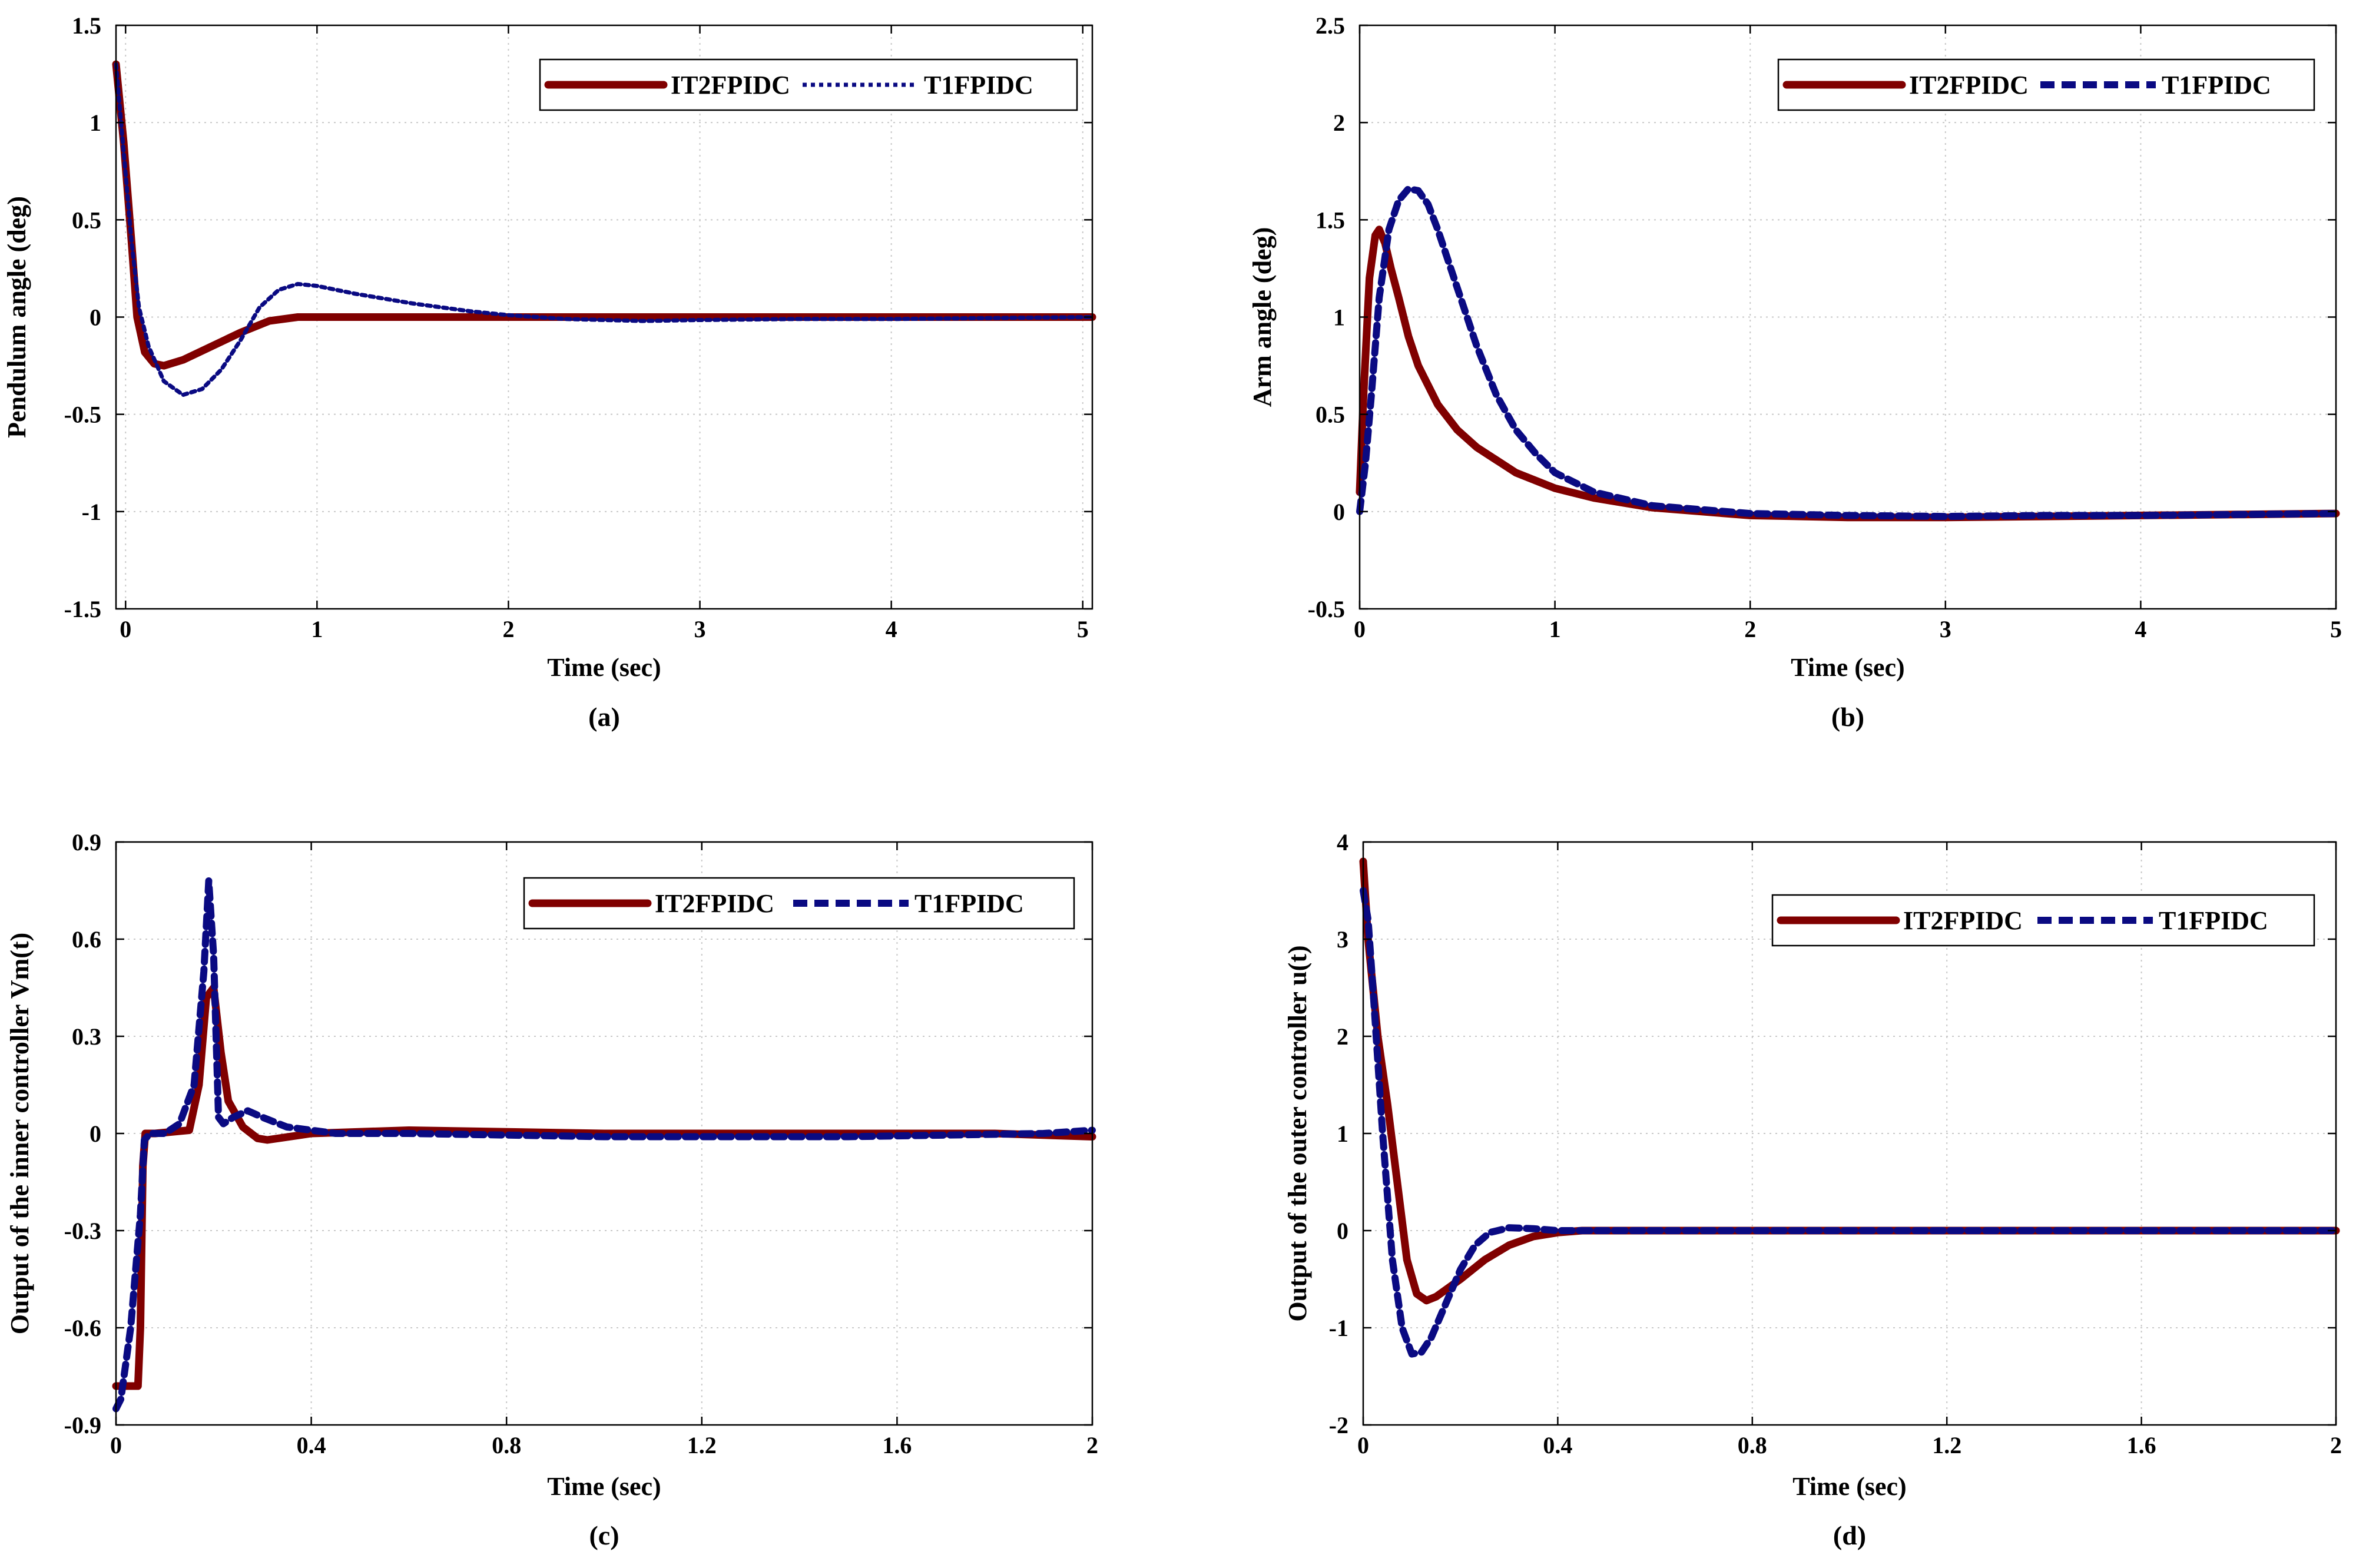  What do you see at coordinates (19, 1133) in the screenshot?
I see `y-axis-label: Output of the inner controller Vm(t)` at bounding box center [19, 1133].